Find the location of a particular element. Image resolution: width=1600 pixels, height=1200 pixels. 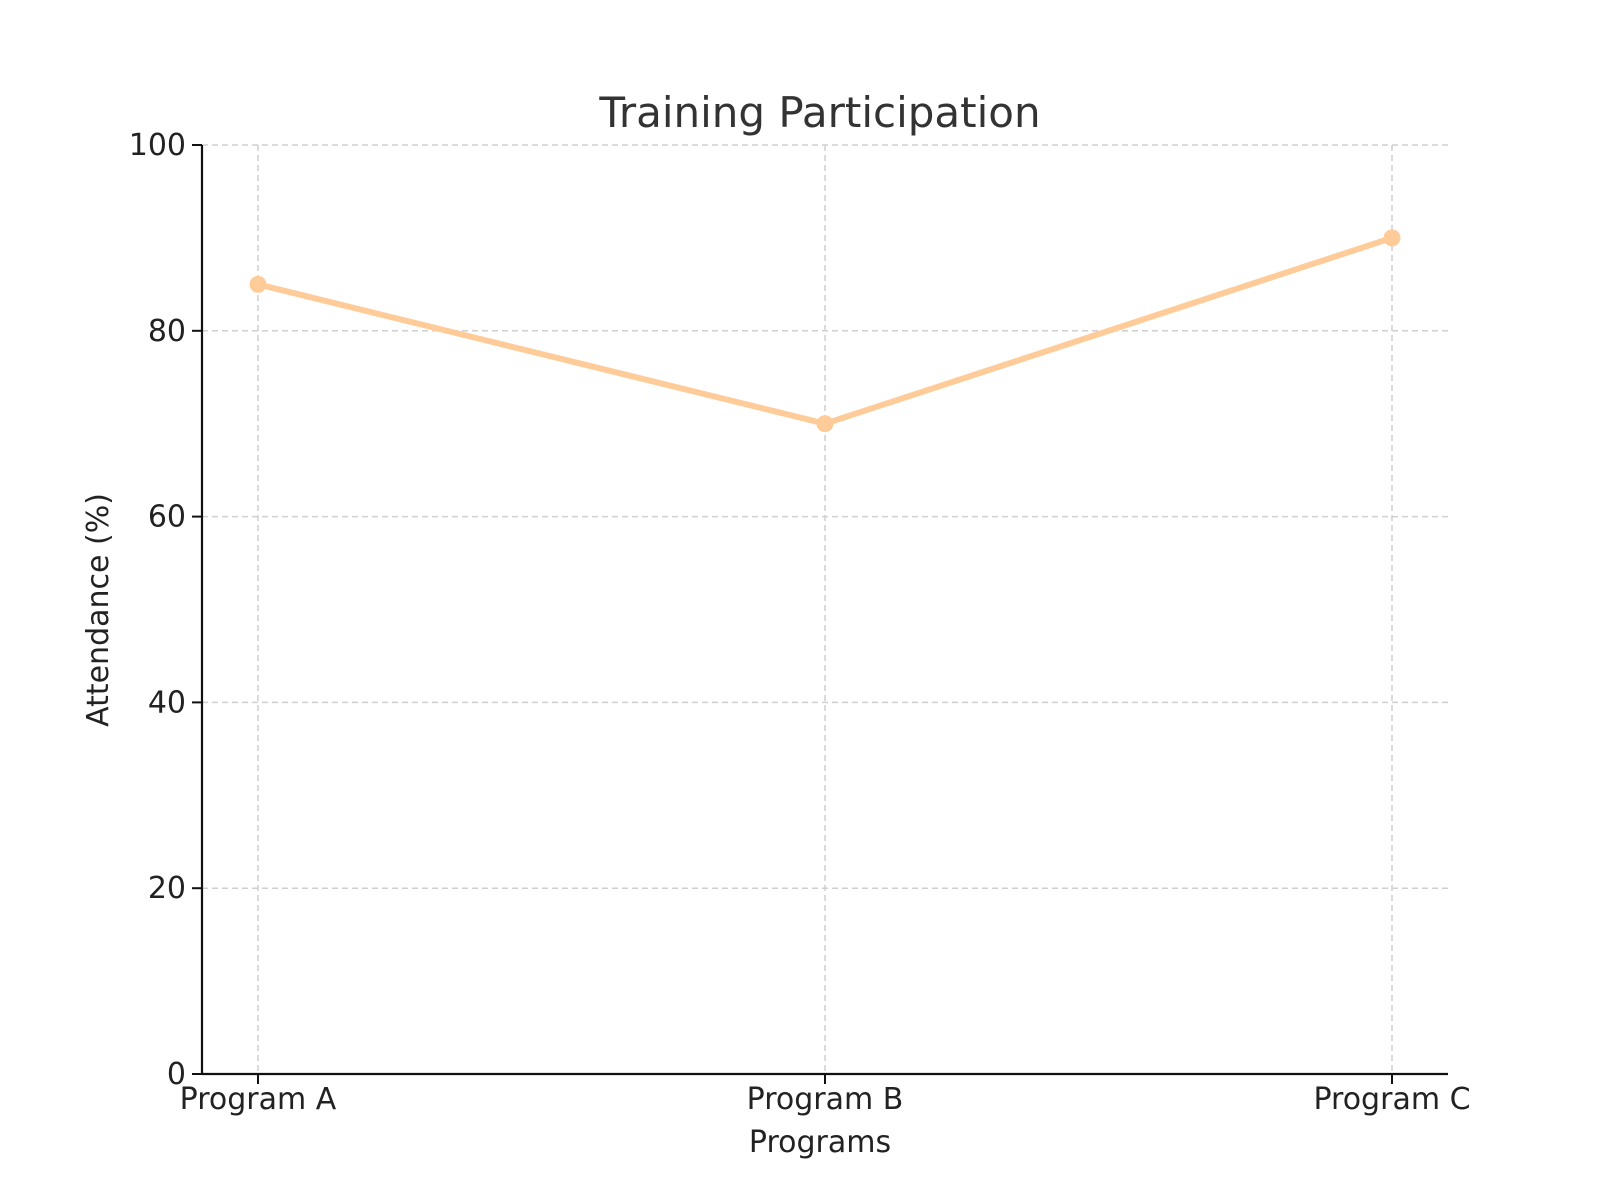

y-tick-label: 20 is located at coordinates (167, 888).